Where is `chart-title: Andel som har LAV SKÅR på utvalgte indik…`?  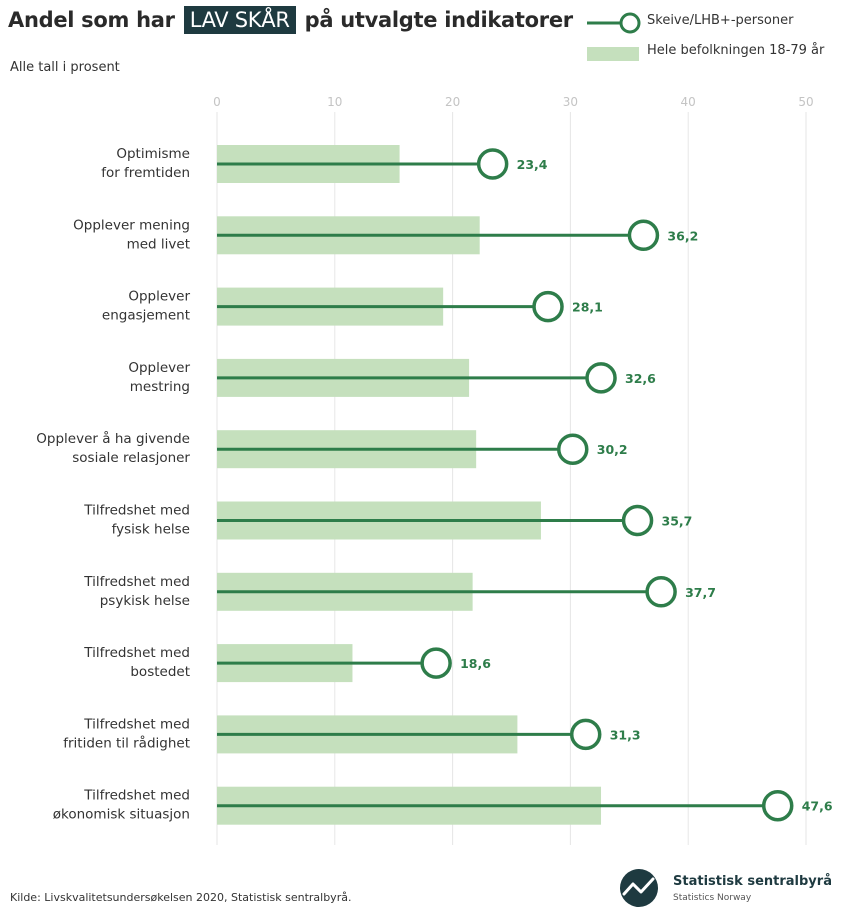 chart-title: Andel som har LAV SKÅR på utvalgte indik… is located at coordinates (291, 20).